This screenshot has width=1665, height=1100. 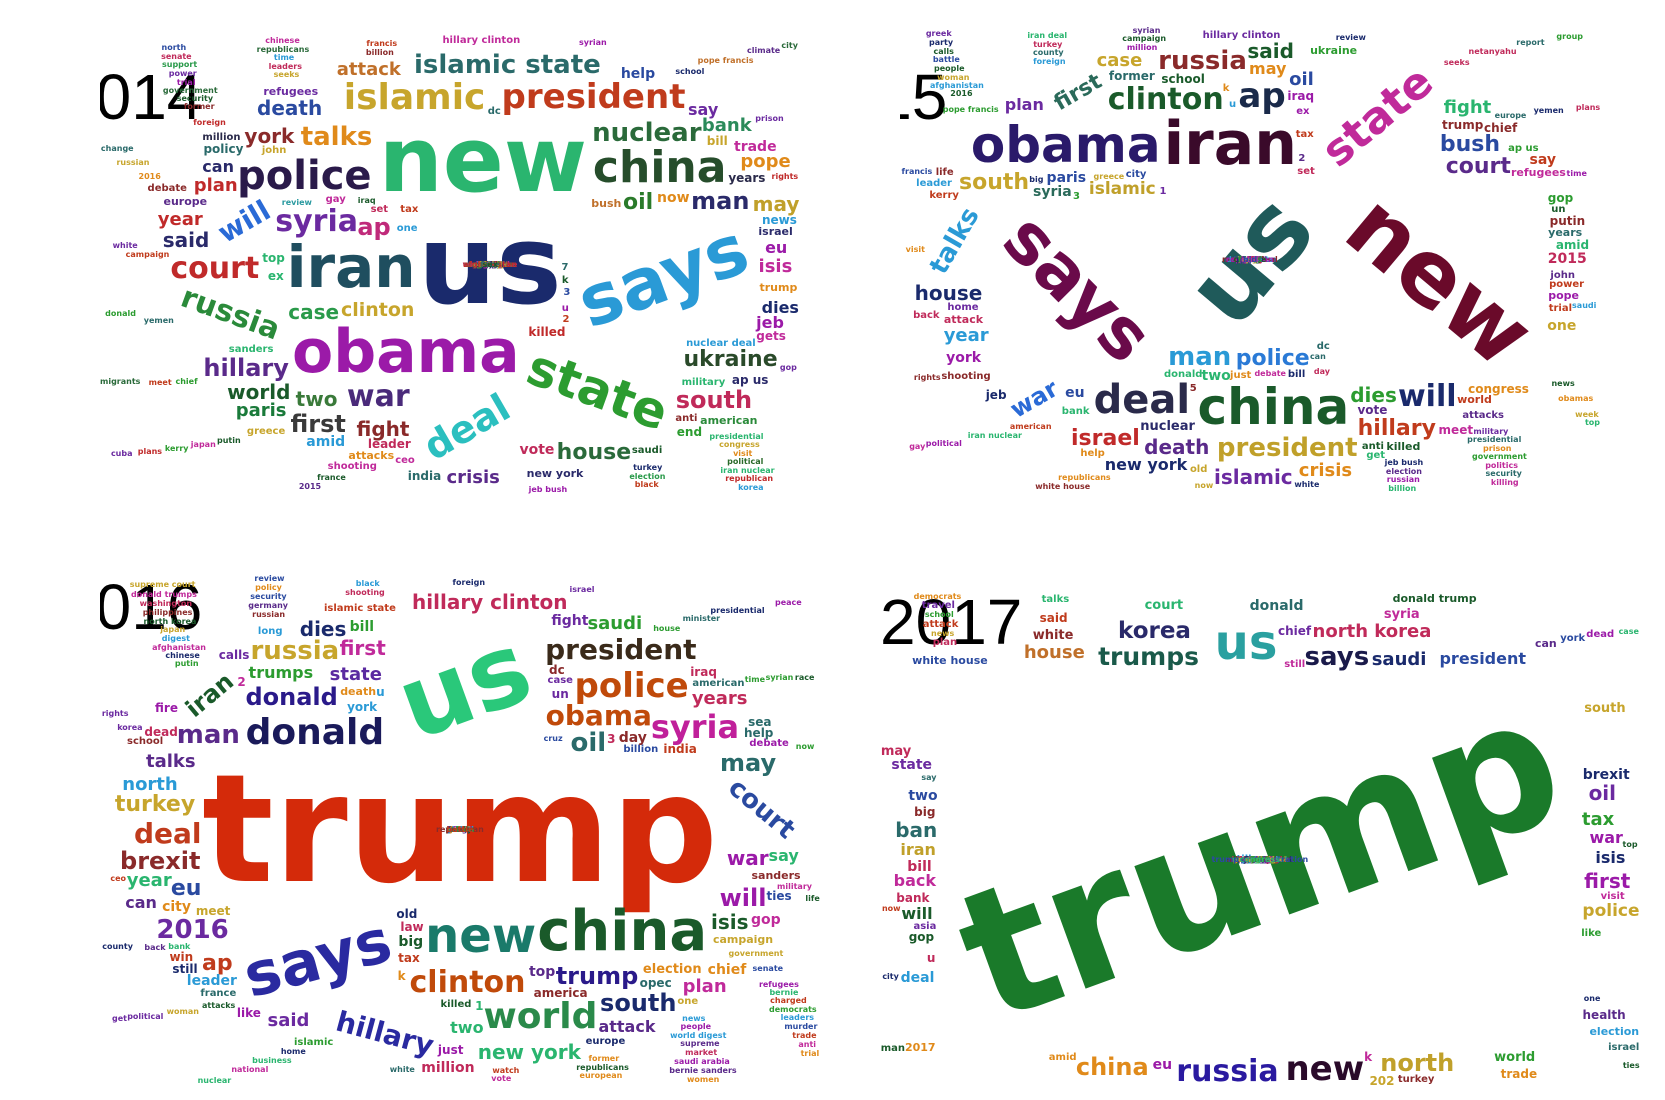 What do you see at coordinates (1572, 244) in the screenshot?
I see `cloud-word: amid` at bounding box center [1572, 244].